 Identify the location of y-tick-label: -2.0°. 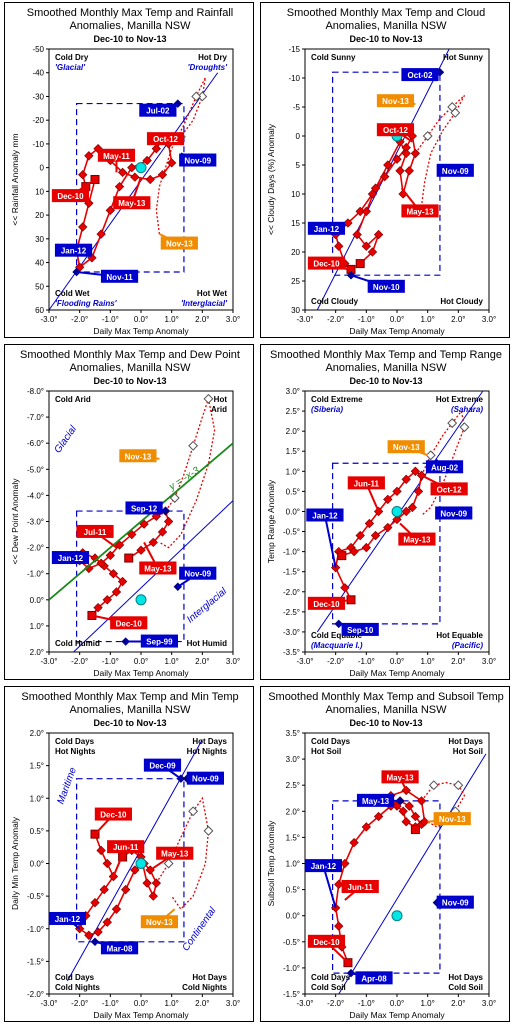
(35, 994).